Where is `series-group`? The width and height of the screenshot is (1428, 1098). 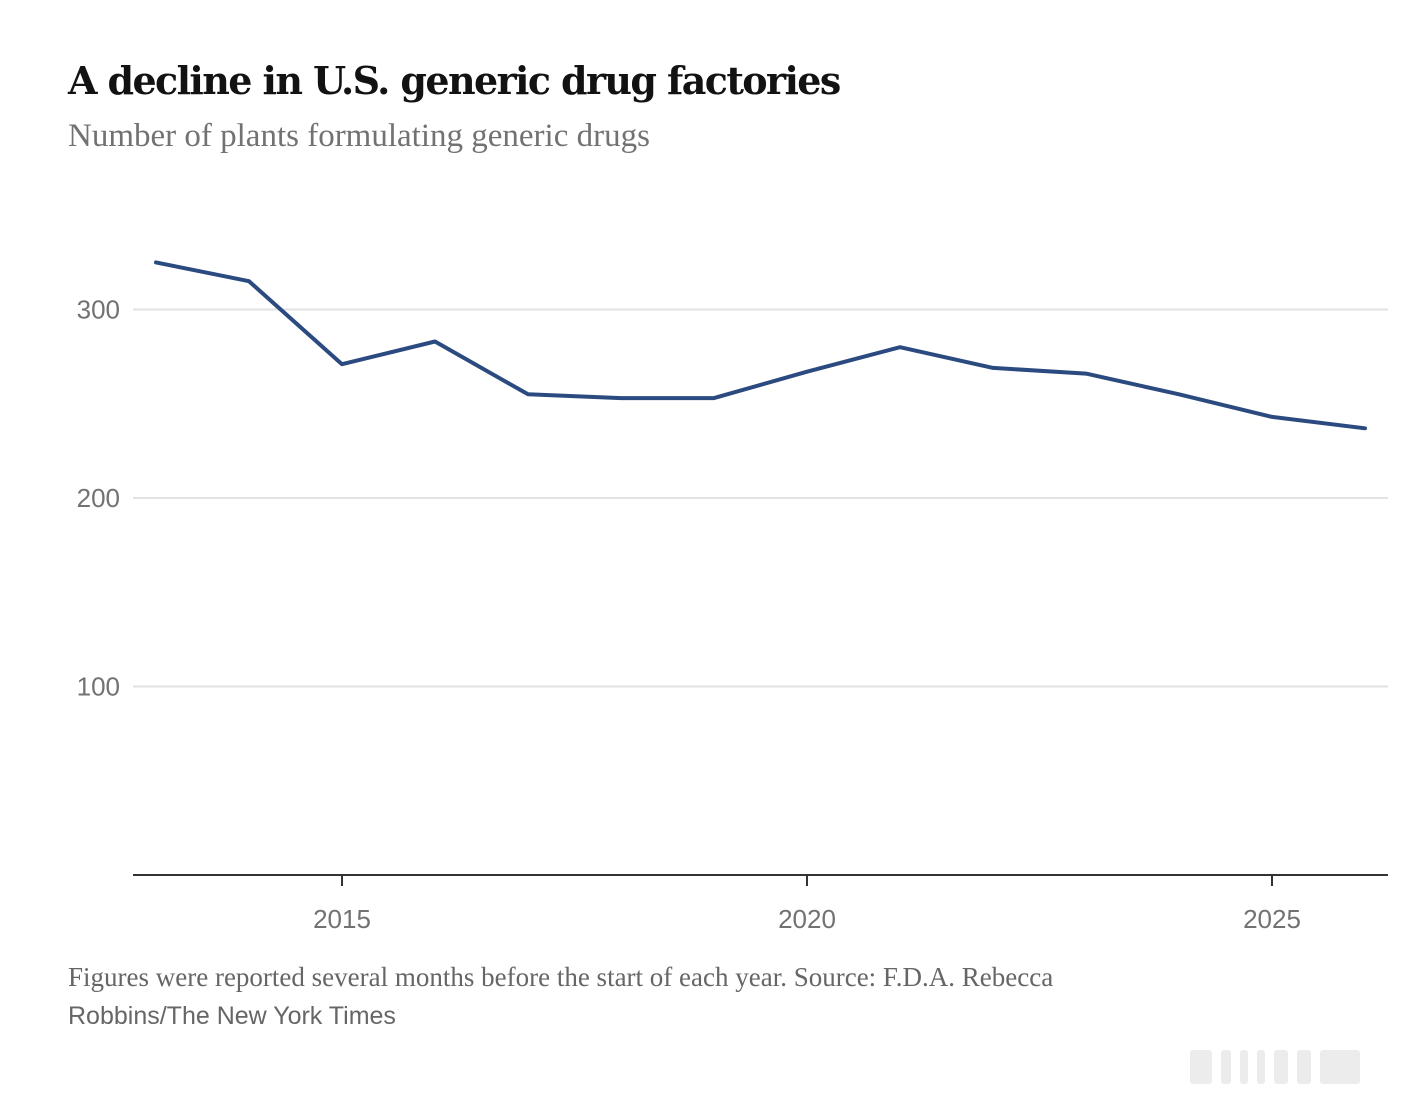
series-group is located at coordinates (760, 345).